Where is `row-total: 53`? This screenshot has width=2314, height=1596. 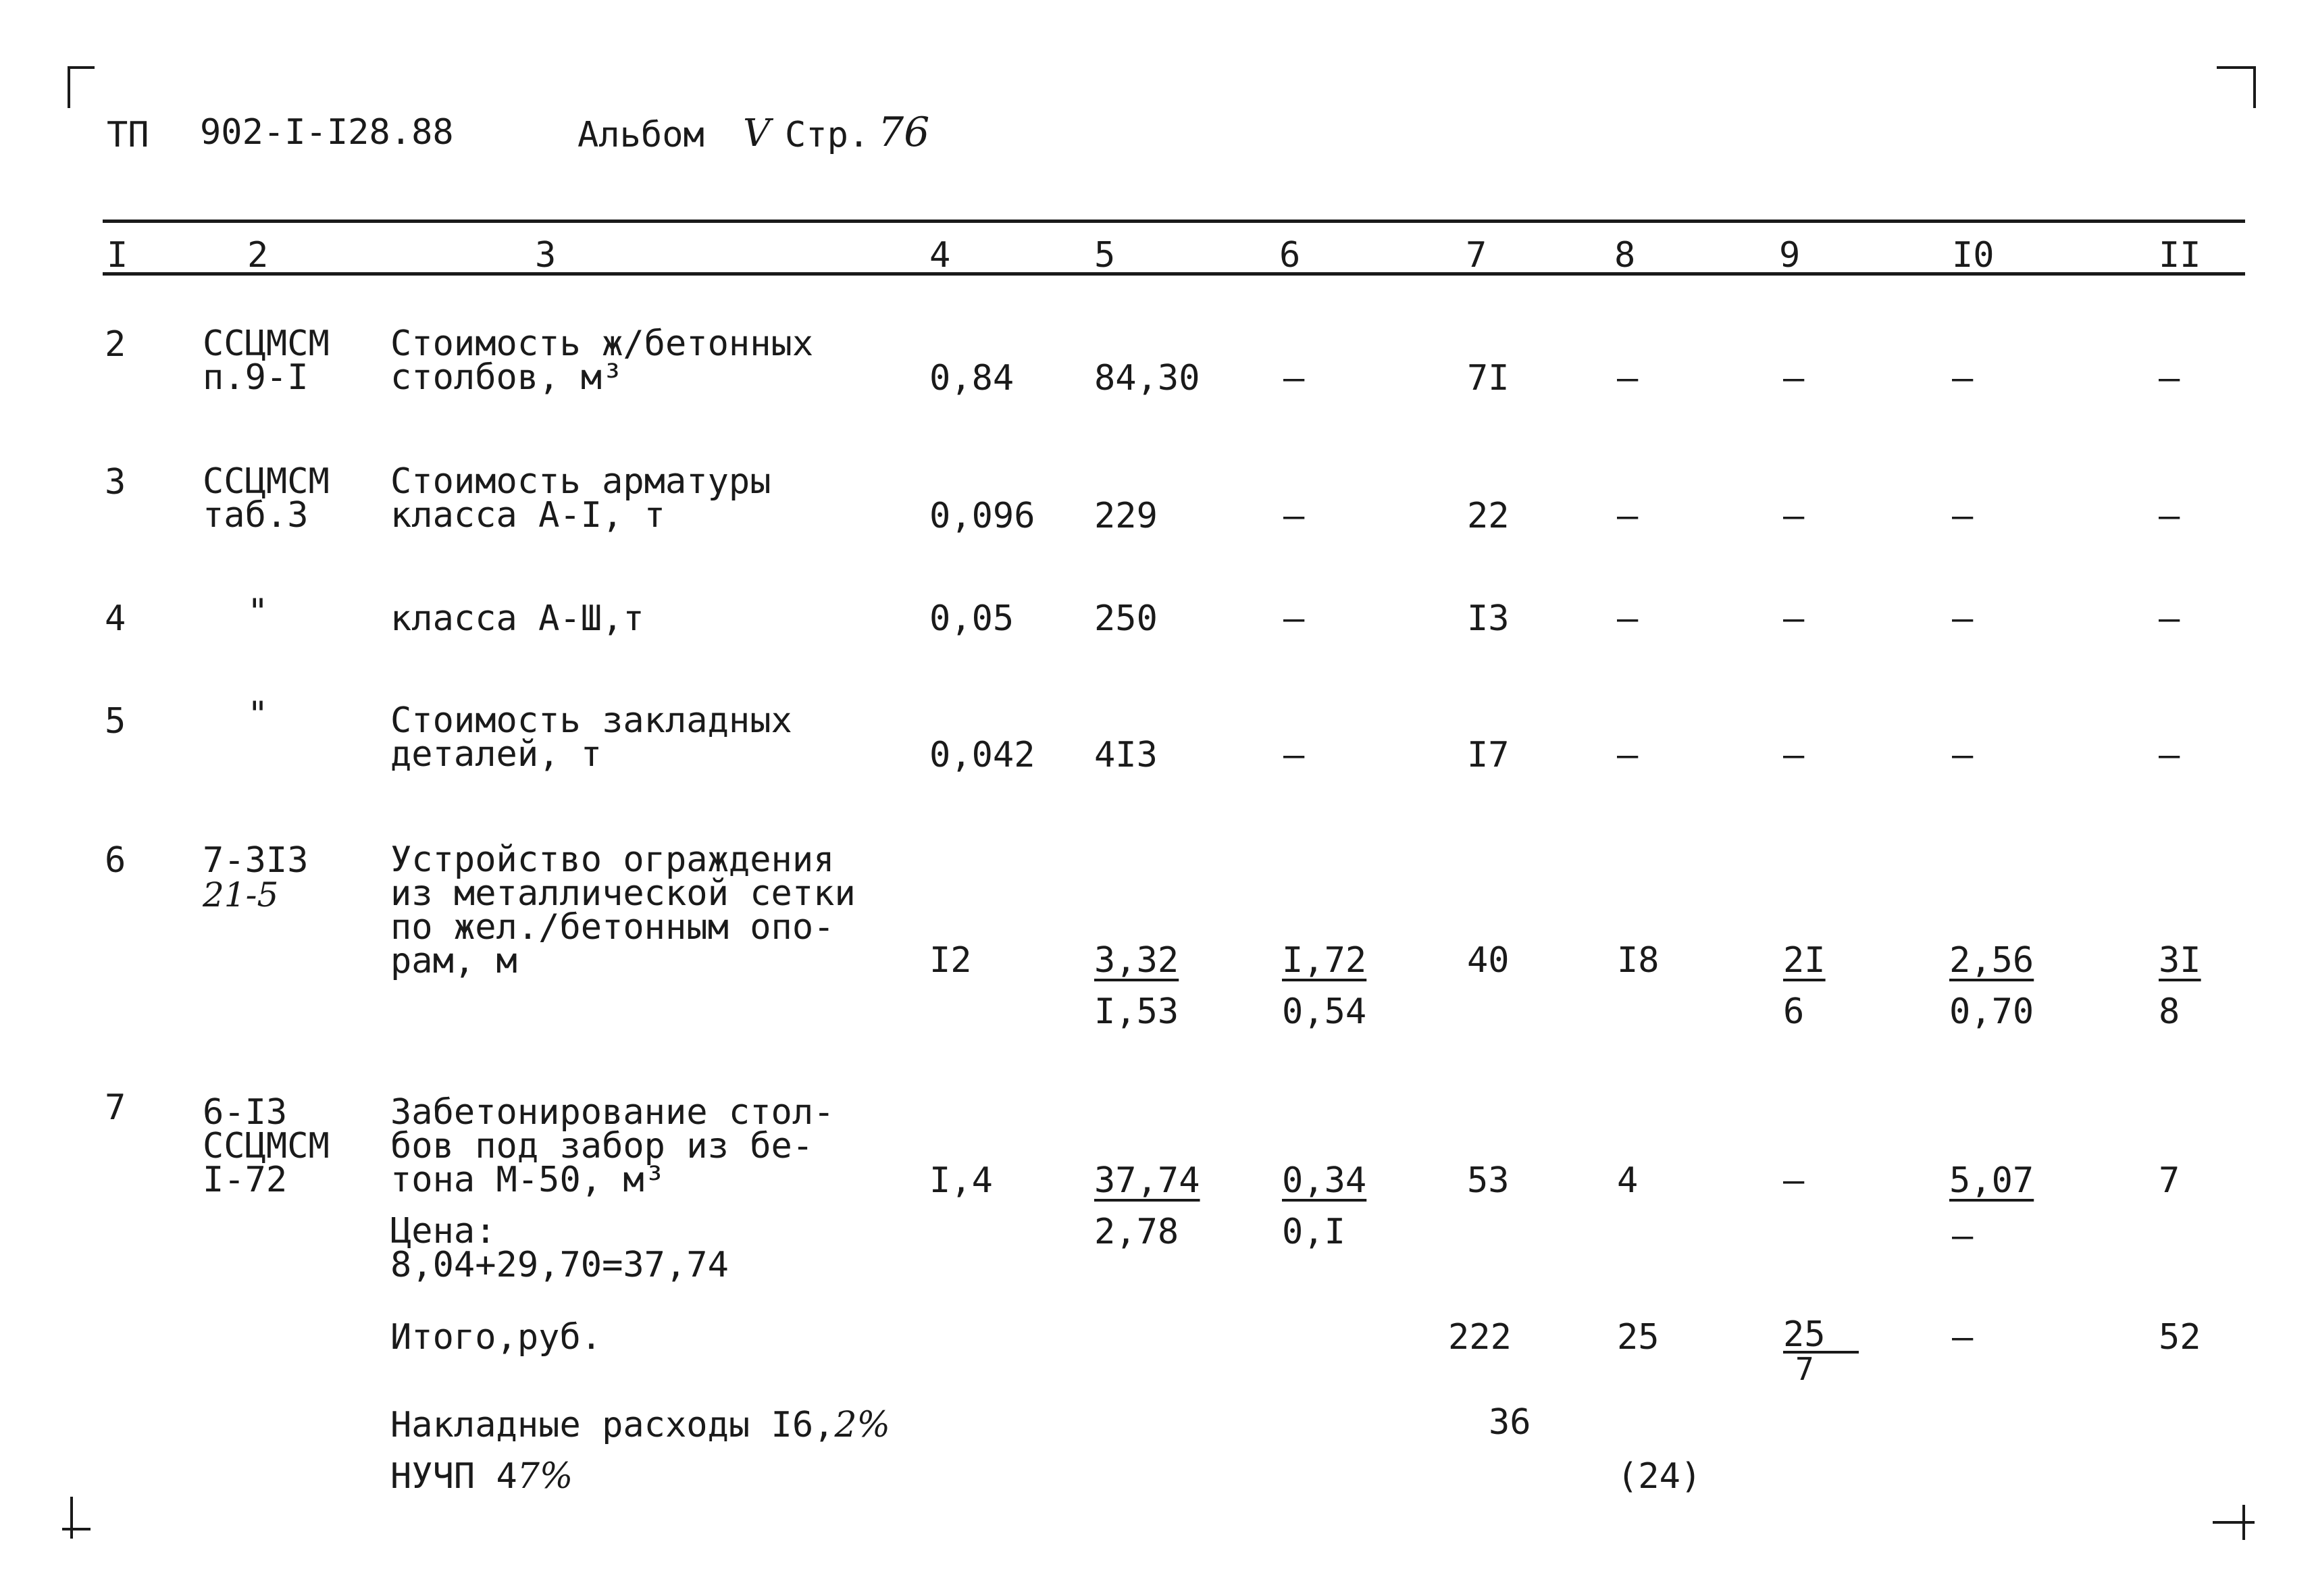
row-total: 53 is located at coordinates (1488, 1180).